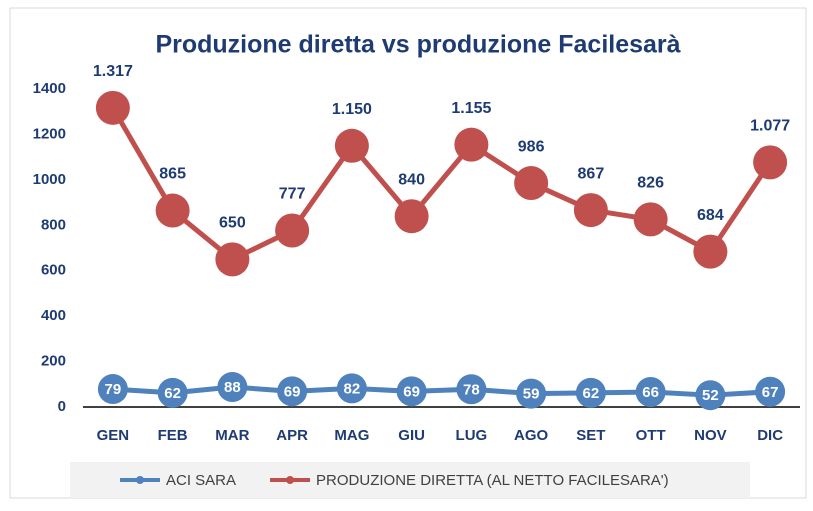  I want to click on x-tick-label: GIU, so click(411, 435).